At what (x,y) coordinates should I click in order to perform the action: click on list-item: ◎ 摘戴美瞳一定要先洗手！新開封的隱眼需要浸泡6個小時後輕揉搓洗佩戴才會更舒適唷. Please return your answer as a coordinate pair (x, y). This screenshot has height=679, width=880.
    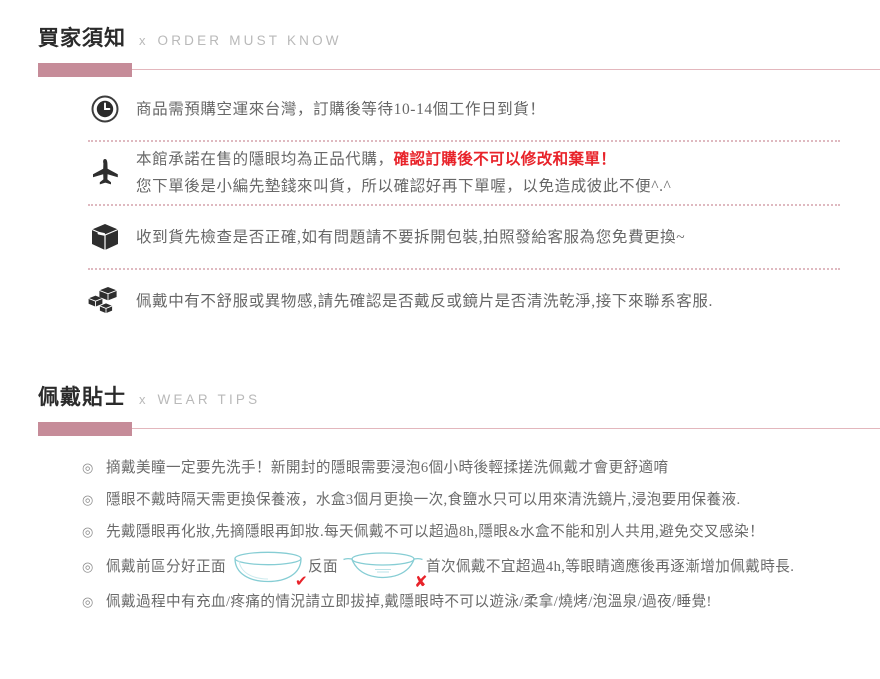
    Looking at the image, I should click on (440, 468).